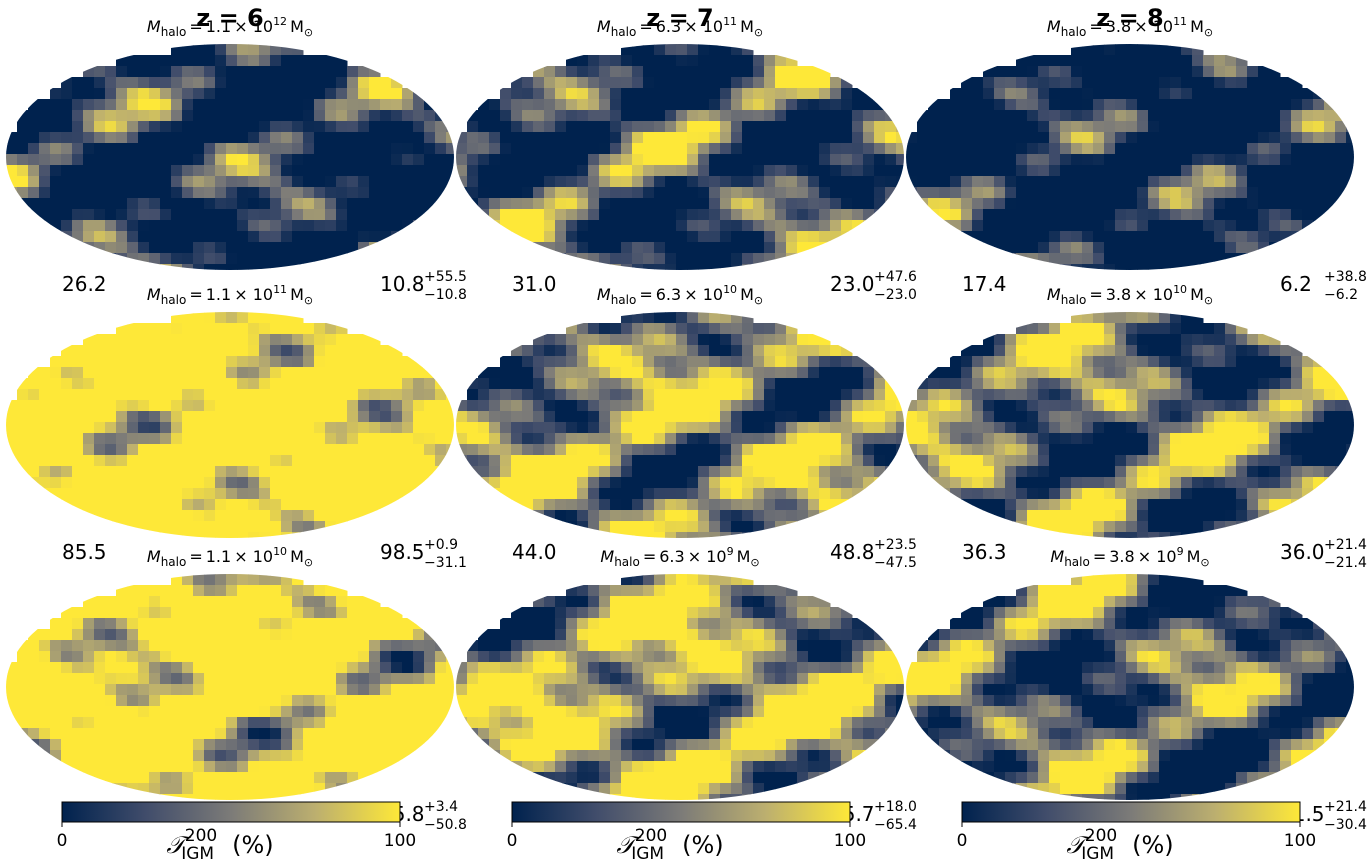 The width and height of the screenshot is (1368, 862). Describe the element at coordinates (230, 18) in the screenshot. I see `column-title: z = 6` at that location.